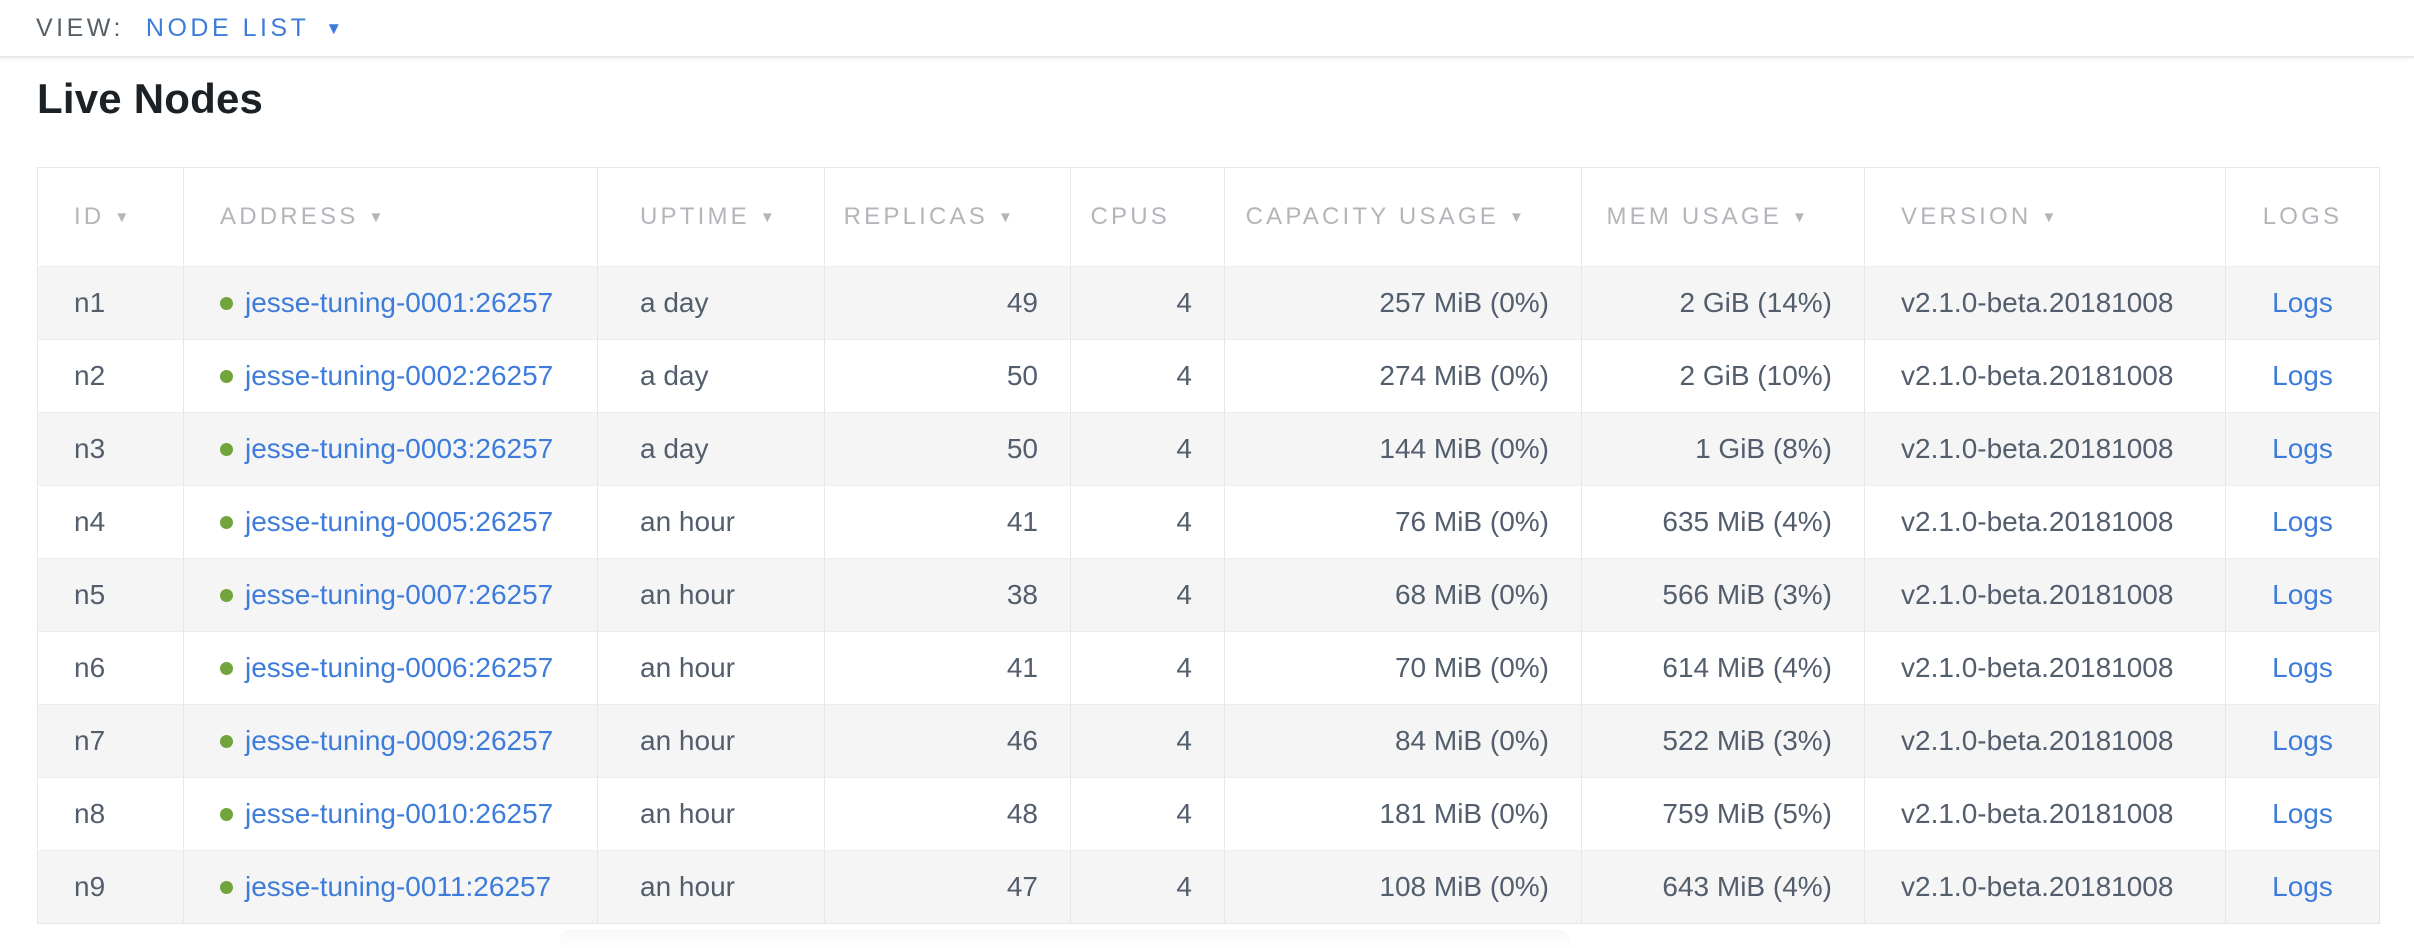  I want to click on column-header-capacity: CAPACITY USAGE ▼, so click(1403, 217).